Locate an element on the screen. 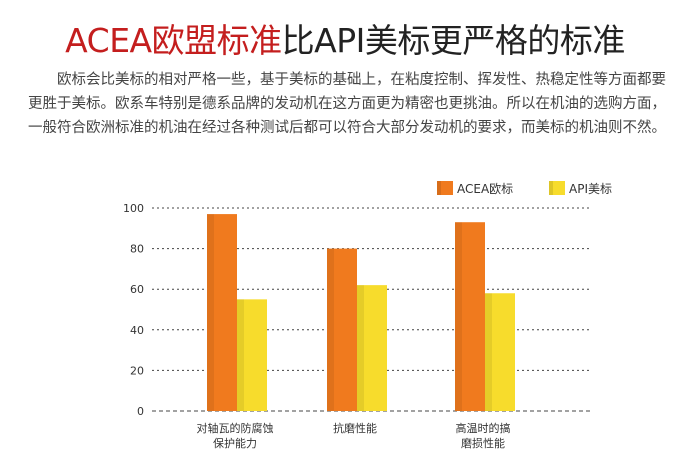 This screenshot has width=690, height=466. page-title: ACEA欧盟标准比API美标更严格的标准 is located at coordinates (345, 38).